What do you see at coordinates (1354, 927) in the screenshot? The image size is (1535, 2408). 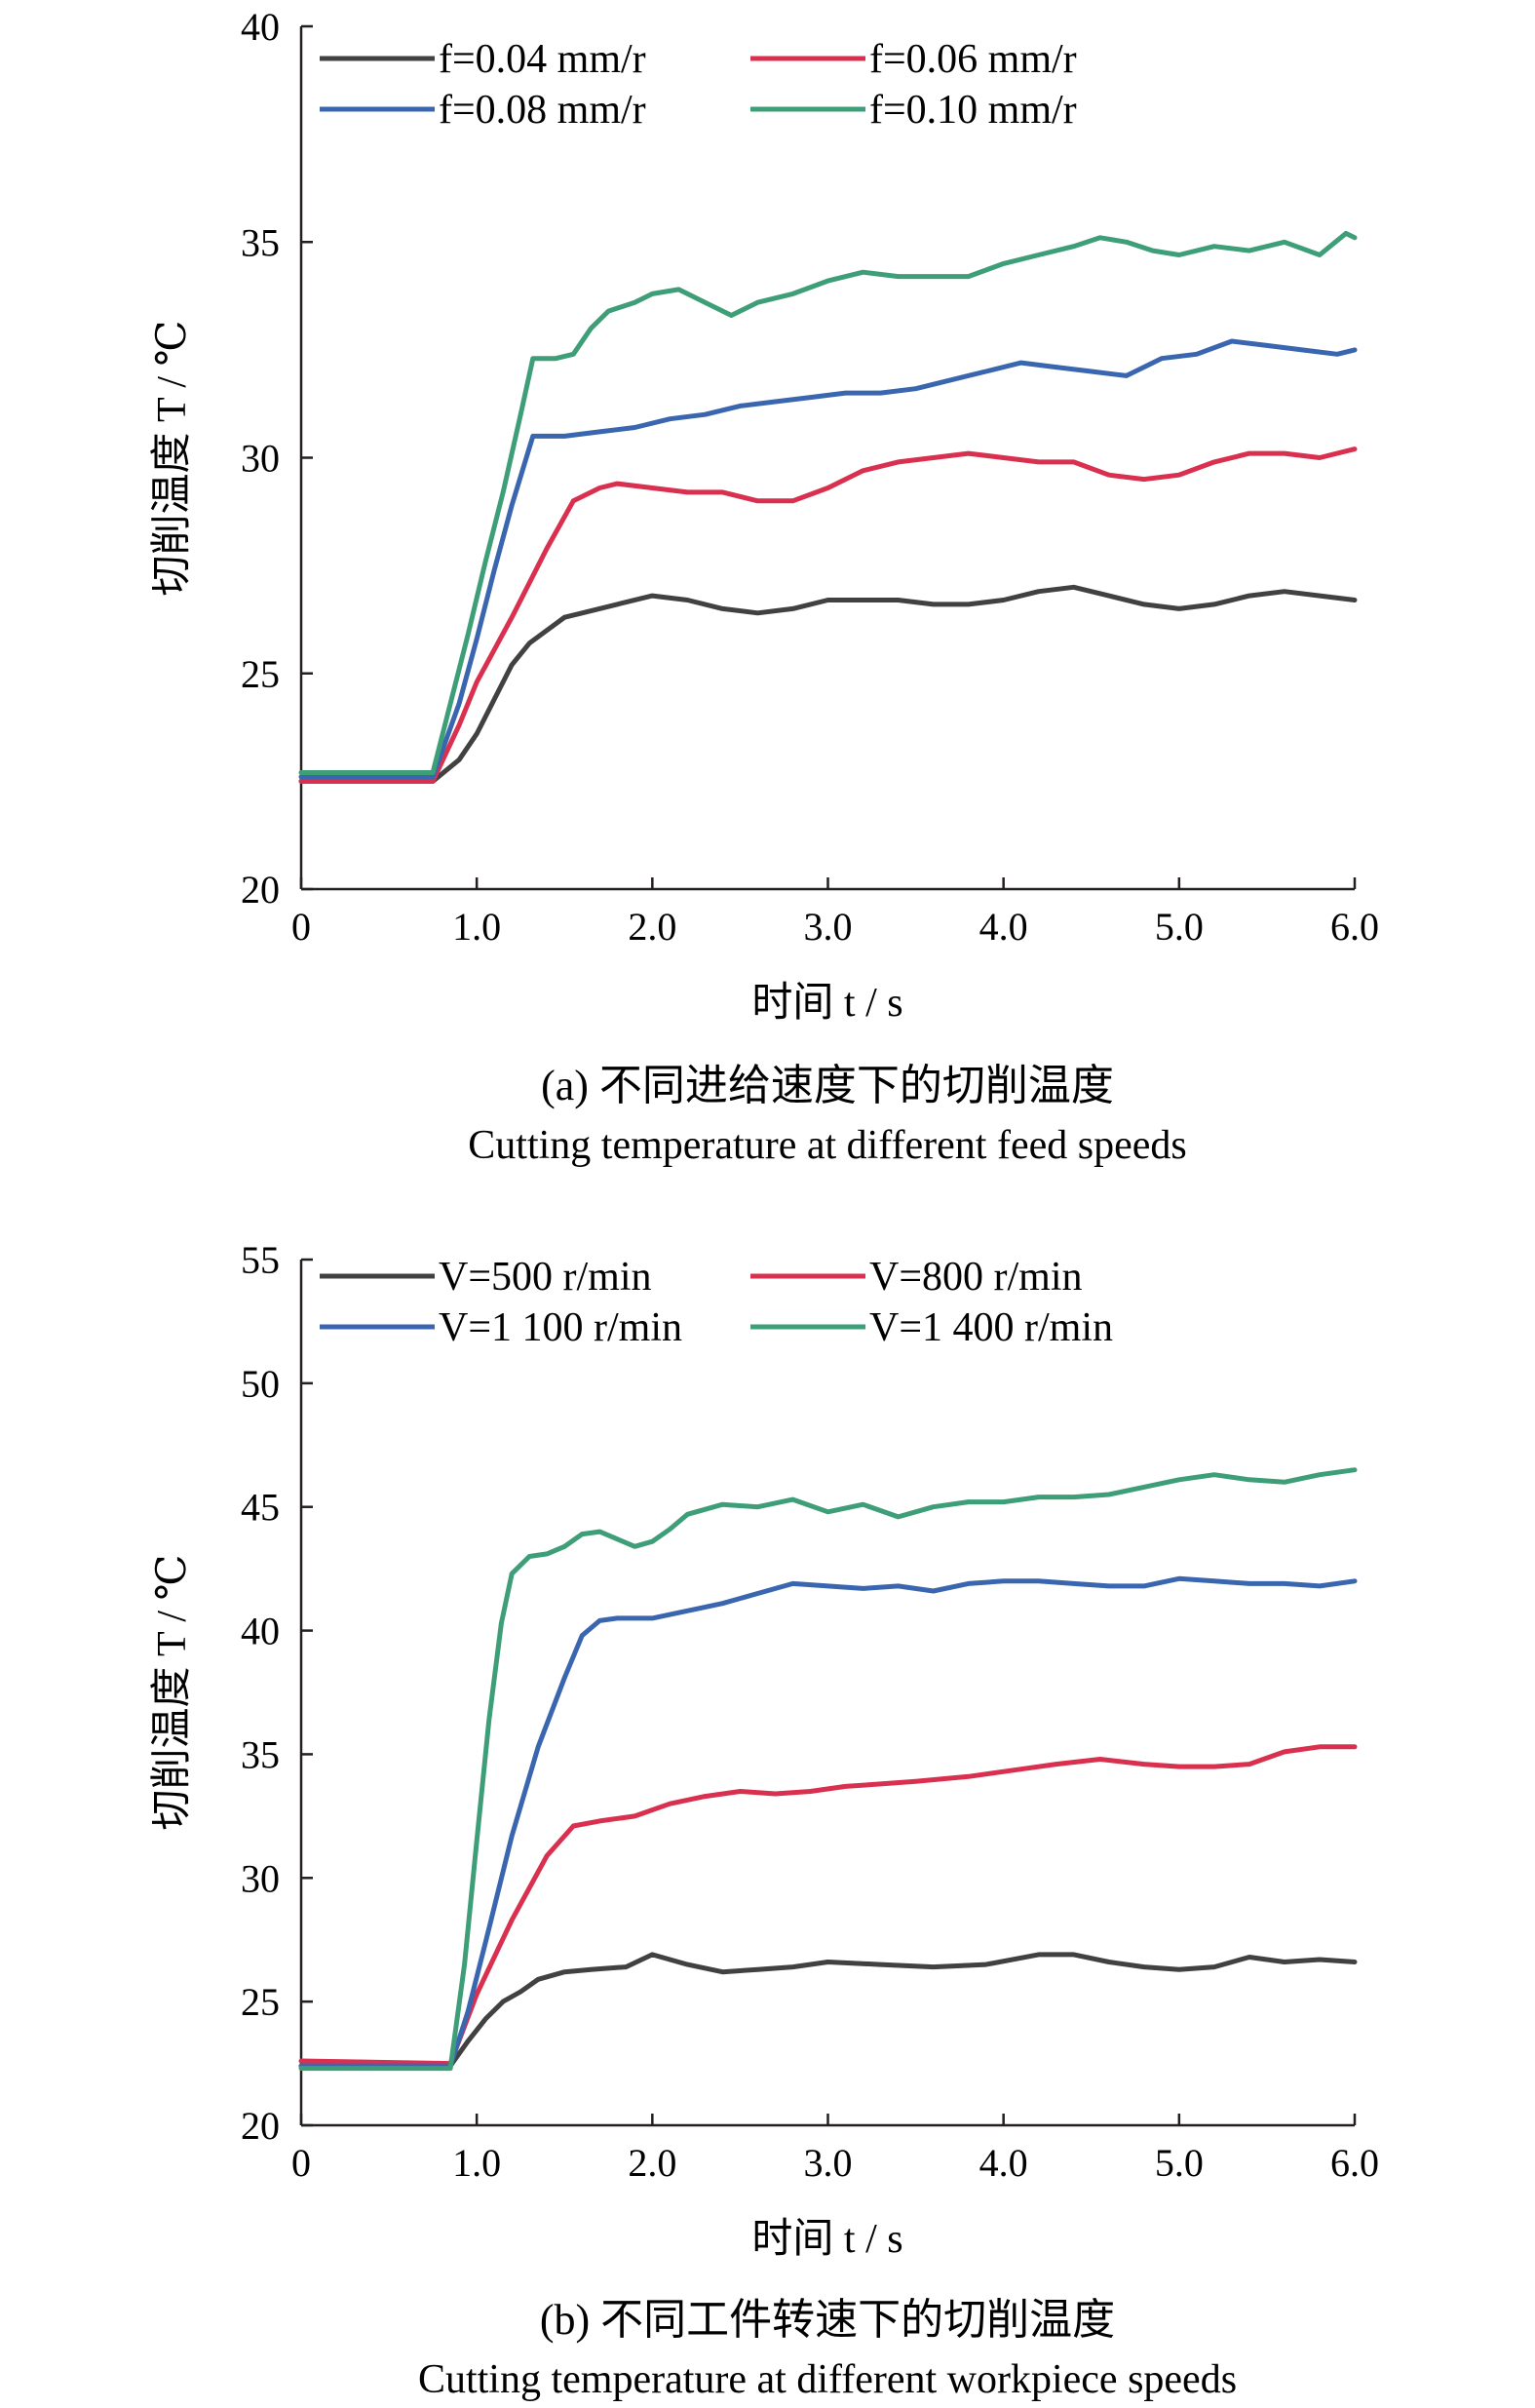 I see `chart-a-x-tick-label: 6.0` at bounding box center [1354, 927].